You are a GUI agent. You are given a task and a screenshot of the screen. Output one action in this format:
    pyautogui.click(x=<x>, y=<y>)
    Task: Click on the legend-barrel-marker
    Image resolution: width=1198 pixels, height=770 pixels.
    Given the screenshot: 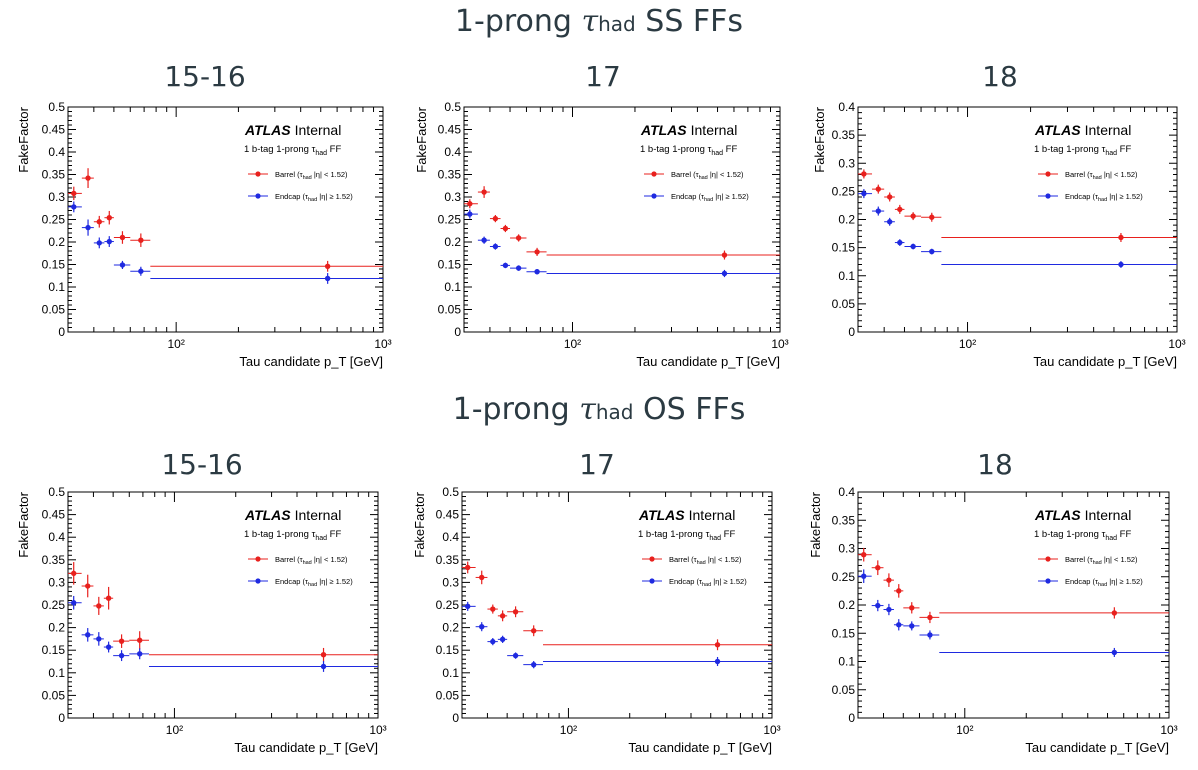 What is the action you would take?
    pyautogui.click(x=258, y=559)
    